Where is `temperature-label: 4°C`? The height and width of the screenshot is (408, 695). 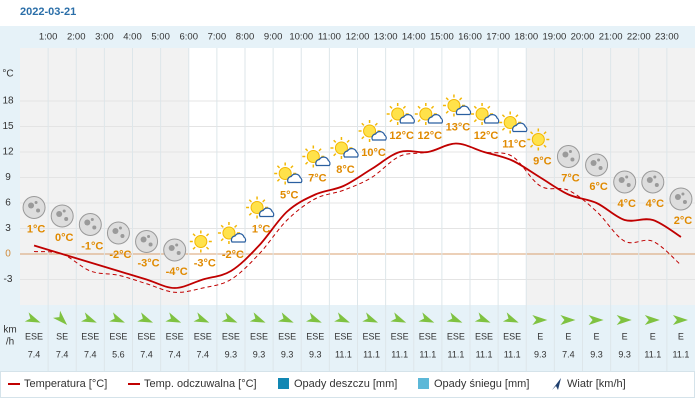
temperature-label: 4°C is located at coordinates (655, 204).